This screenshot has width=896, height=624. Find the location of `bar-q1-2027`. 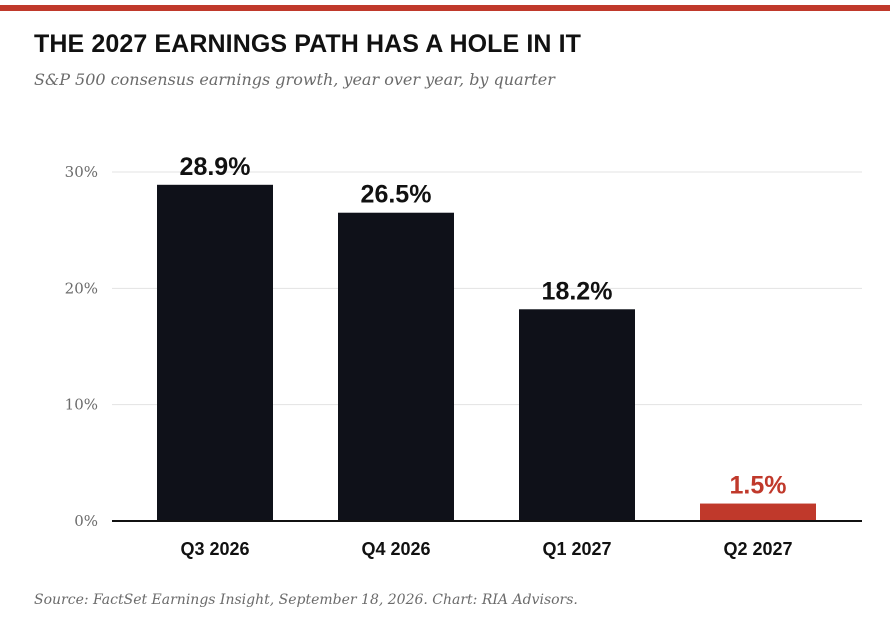

bar-q1-2027 is located at coordinates (577, 415).